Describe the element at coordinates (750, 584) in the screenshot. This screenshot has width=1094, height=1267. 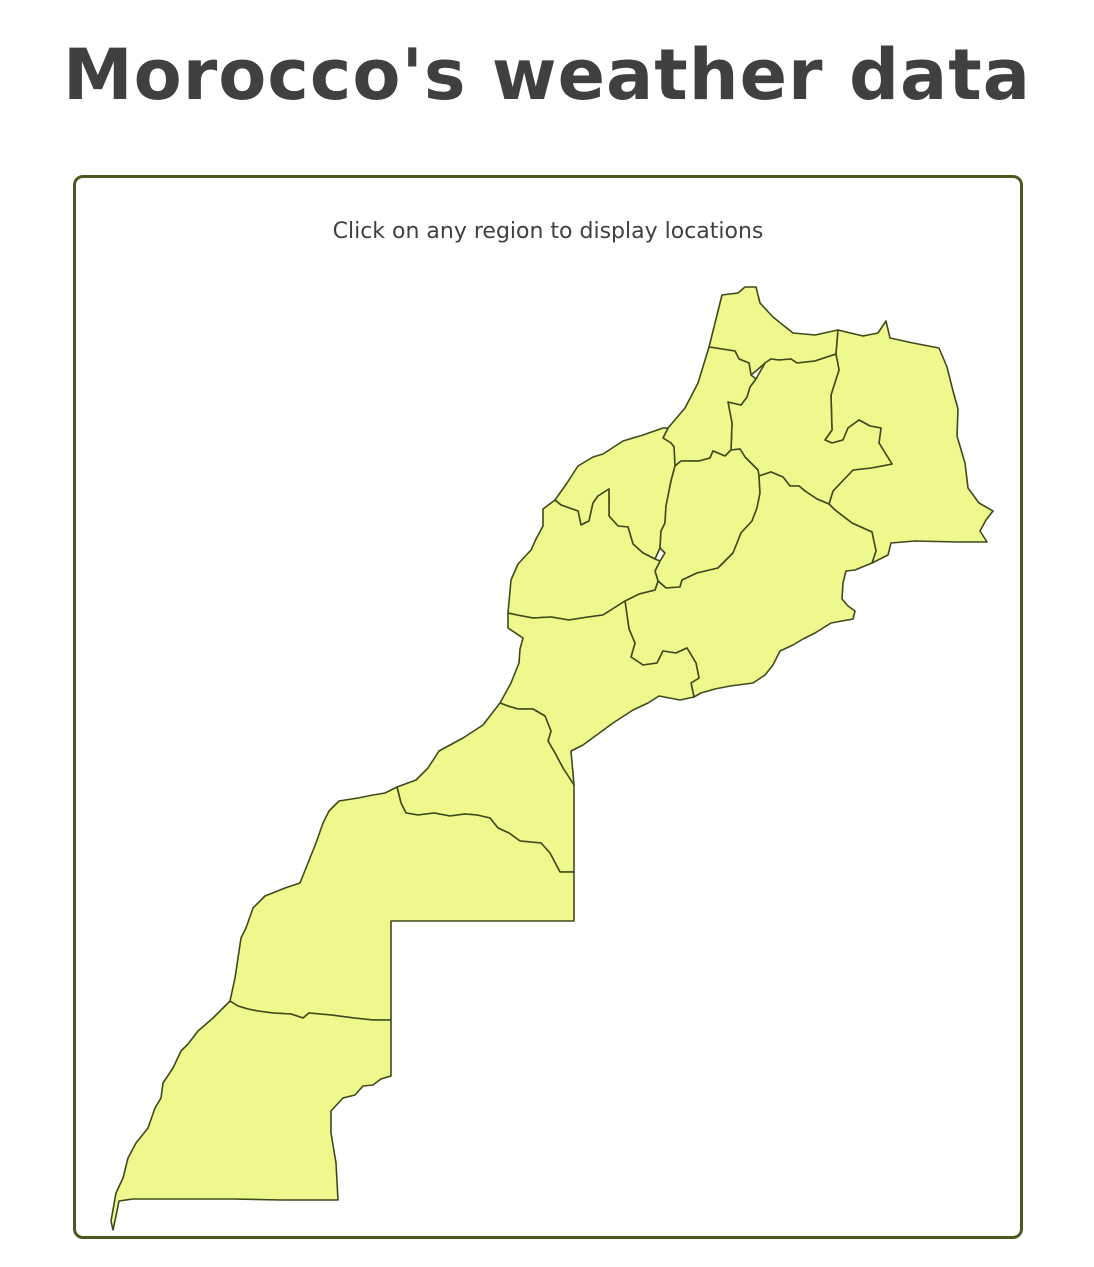
I see `region-draa-tafilalet` at that location.